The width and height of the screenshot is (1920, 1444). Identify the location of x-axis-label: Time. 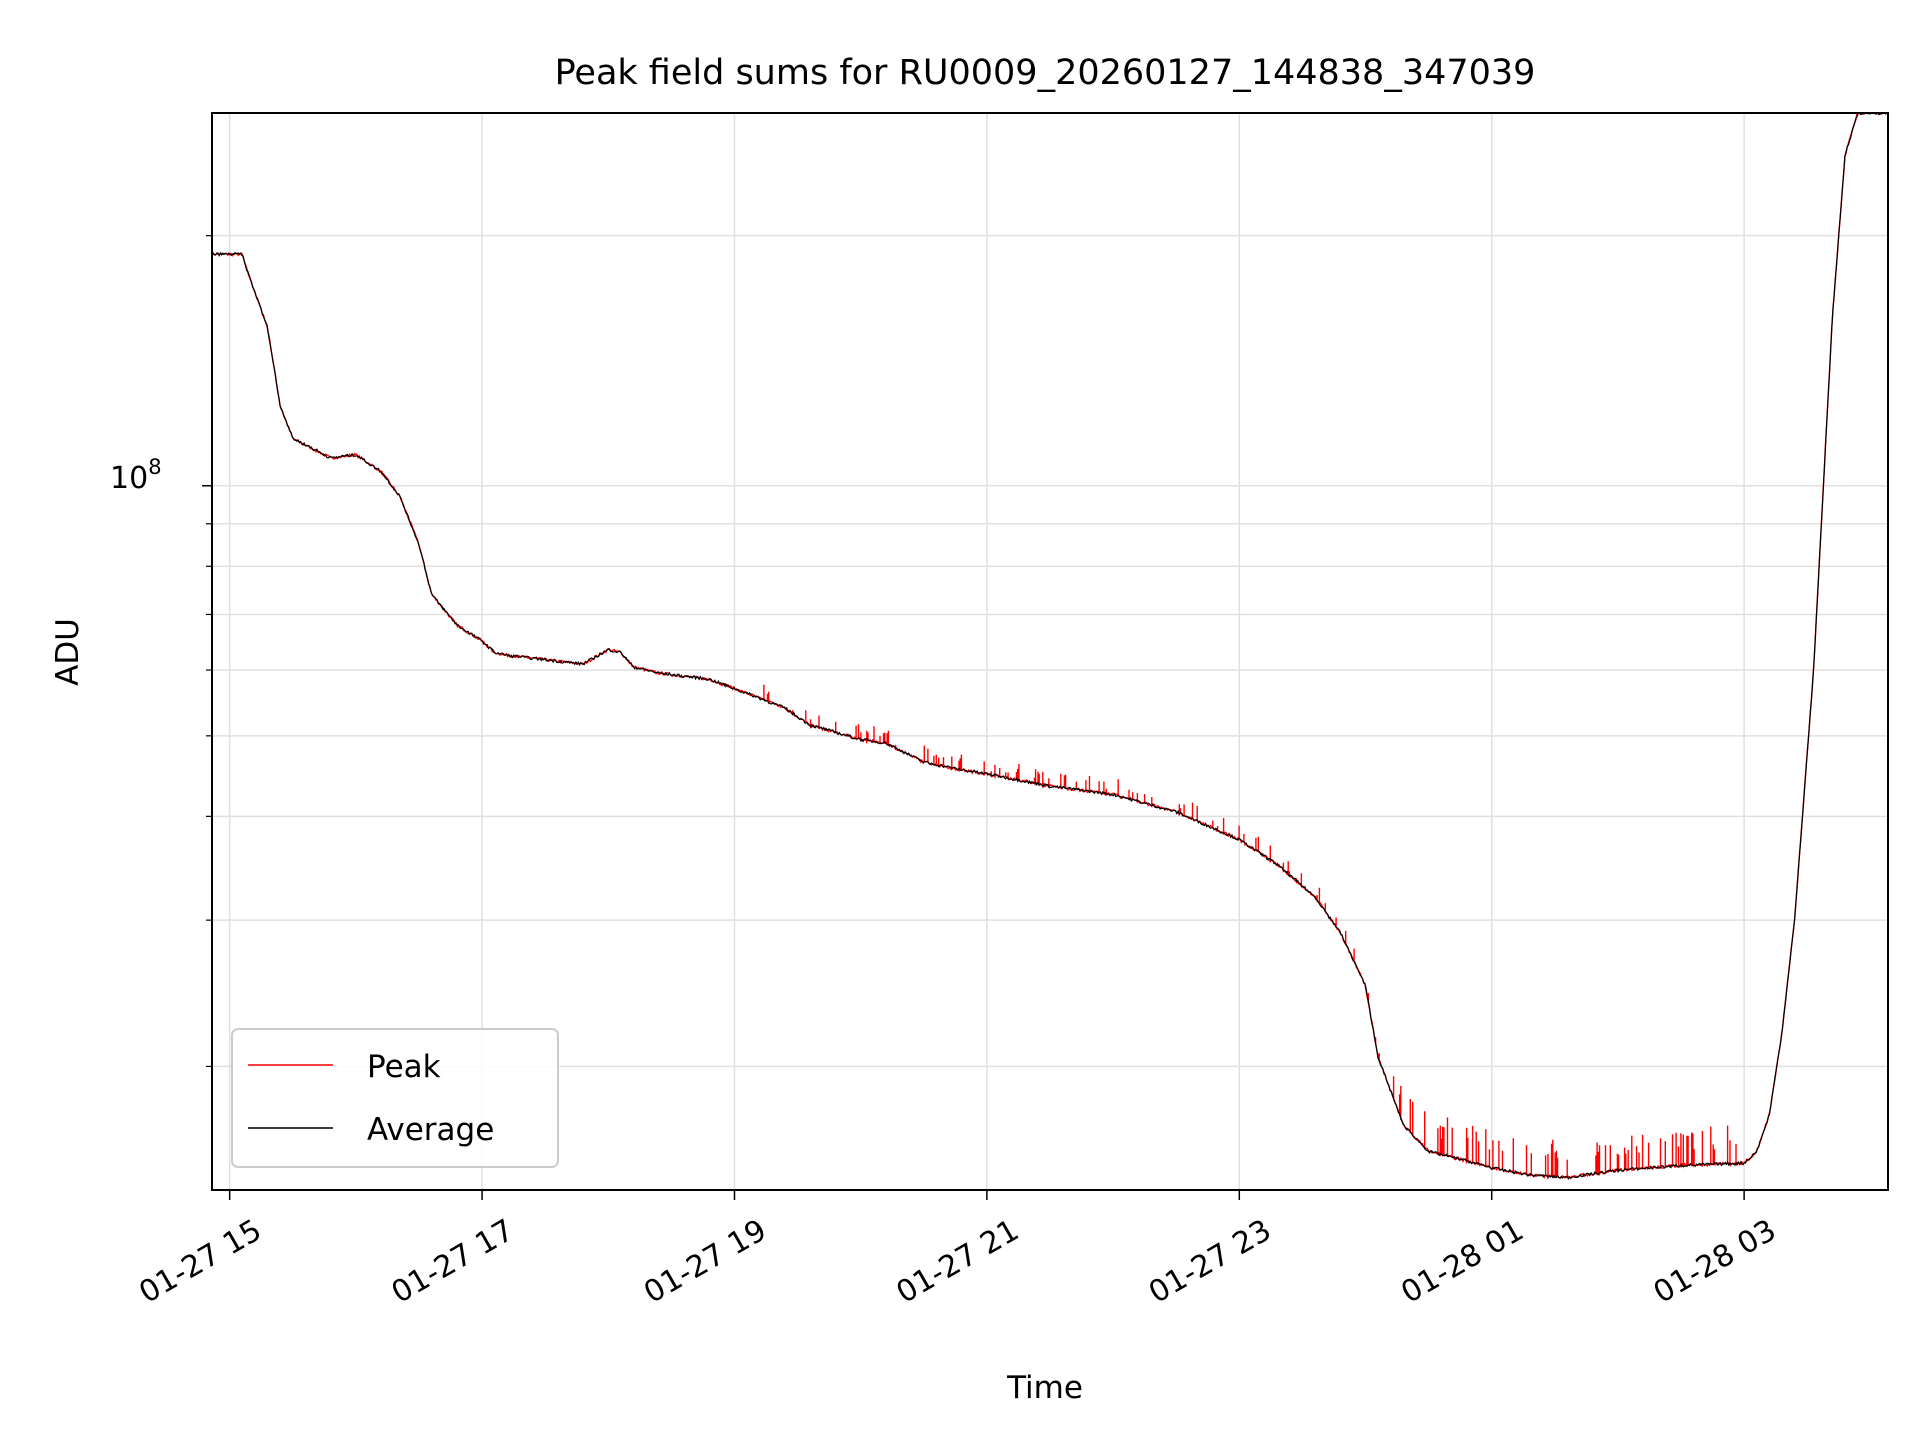
(1044, 1388).